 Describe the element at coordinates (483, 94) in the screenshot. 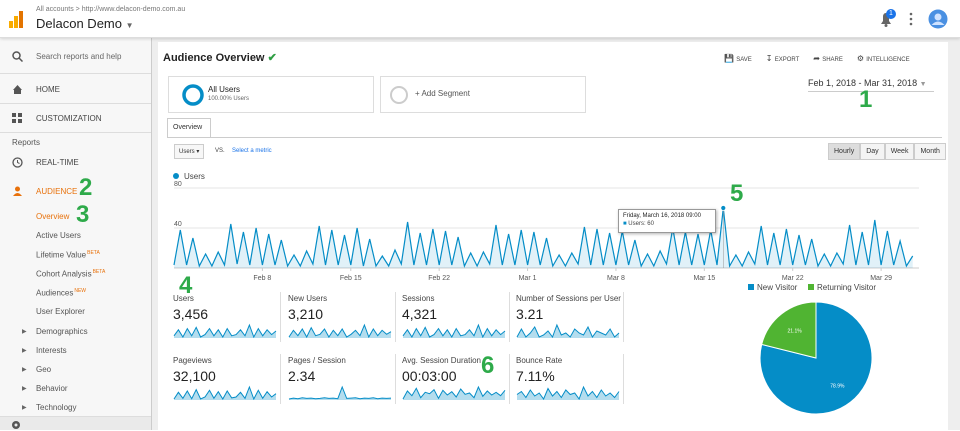

I see `segment-add: + Add Segment` at that location.